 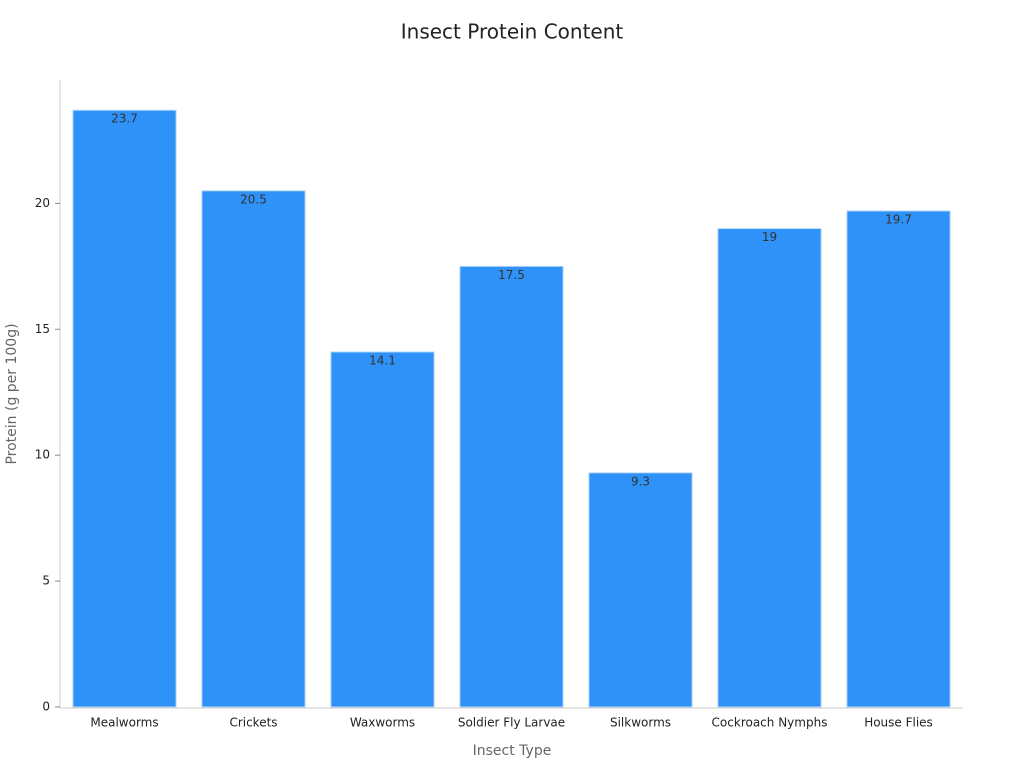 I want to click on data-label: 17.5, so click(x=511, y=275).